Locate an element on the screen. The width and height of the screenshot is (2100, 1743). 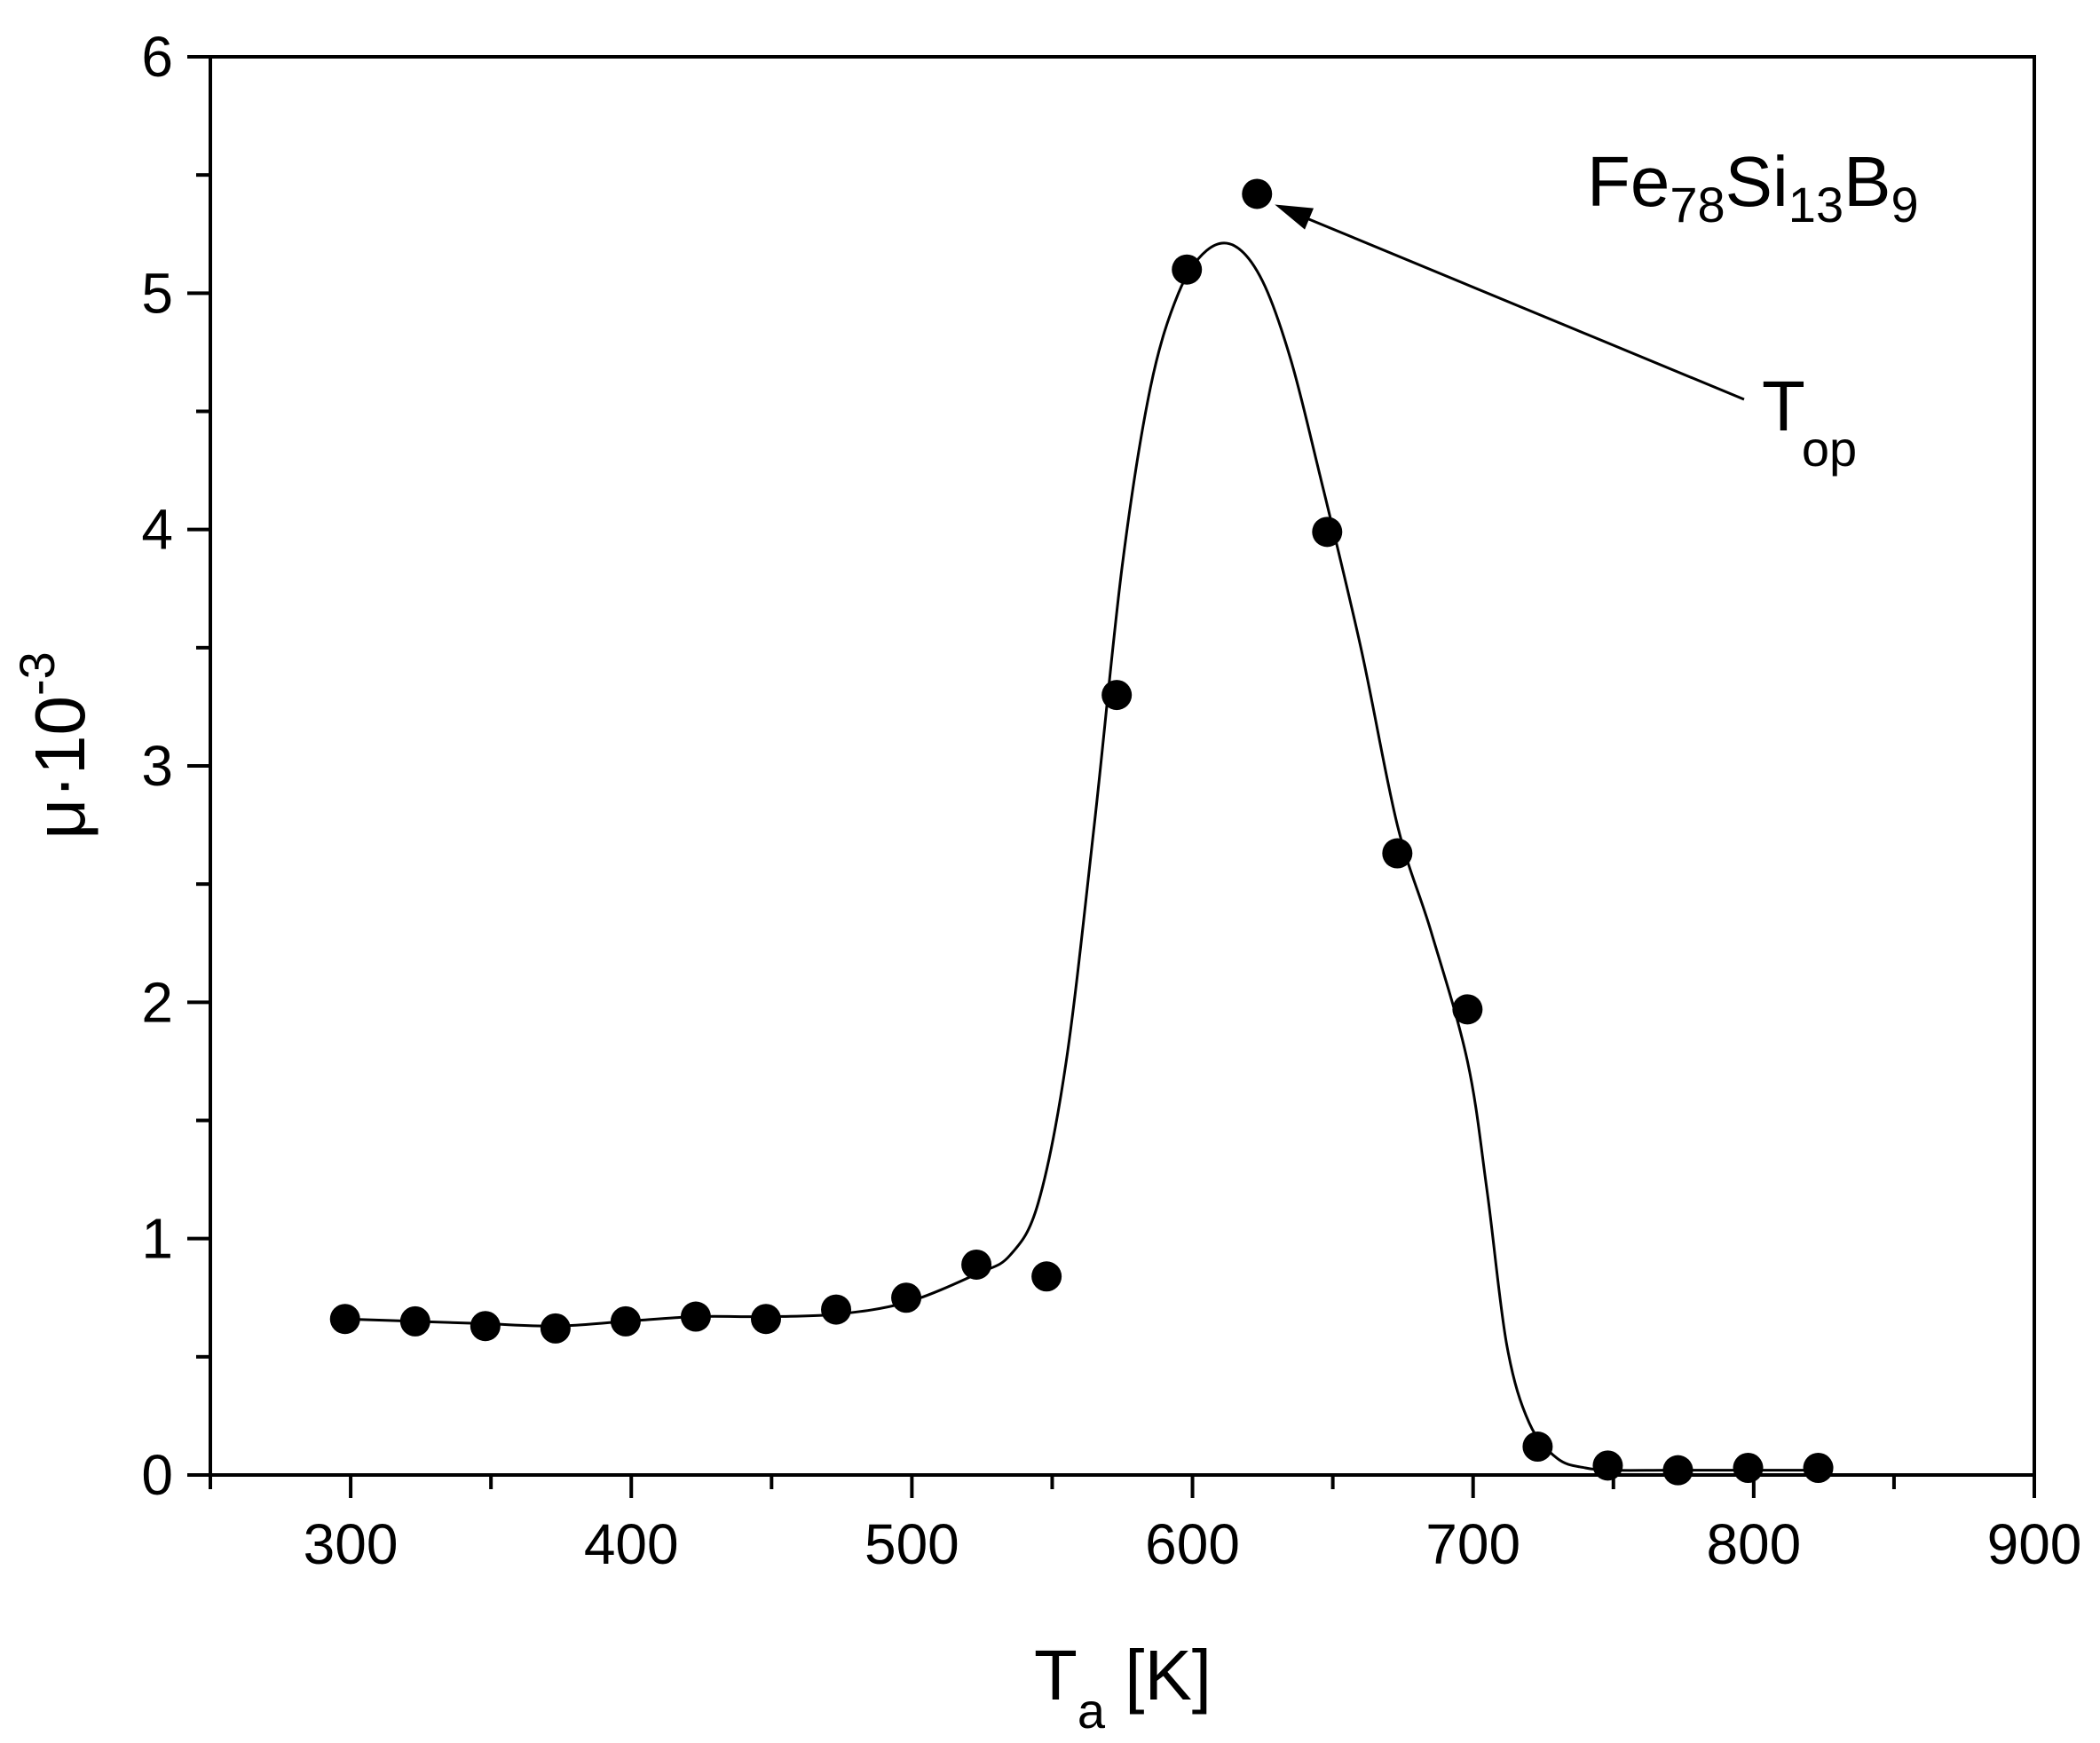
x-tick-label: 600 is located at coordinates (1192, 1544).